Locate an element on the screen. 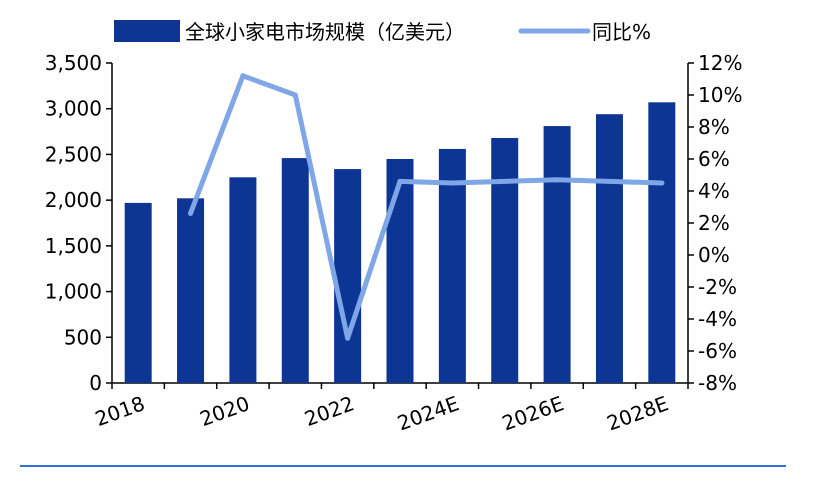 This screenshot has height=481, width=830. left-axis-tick-label: 3,000 is located at coordinates (73, 109).